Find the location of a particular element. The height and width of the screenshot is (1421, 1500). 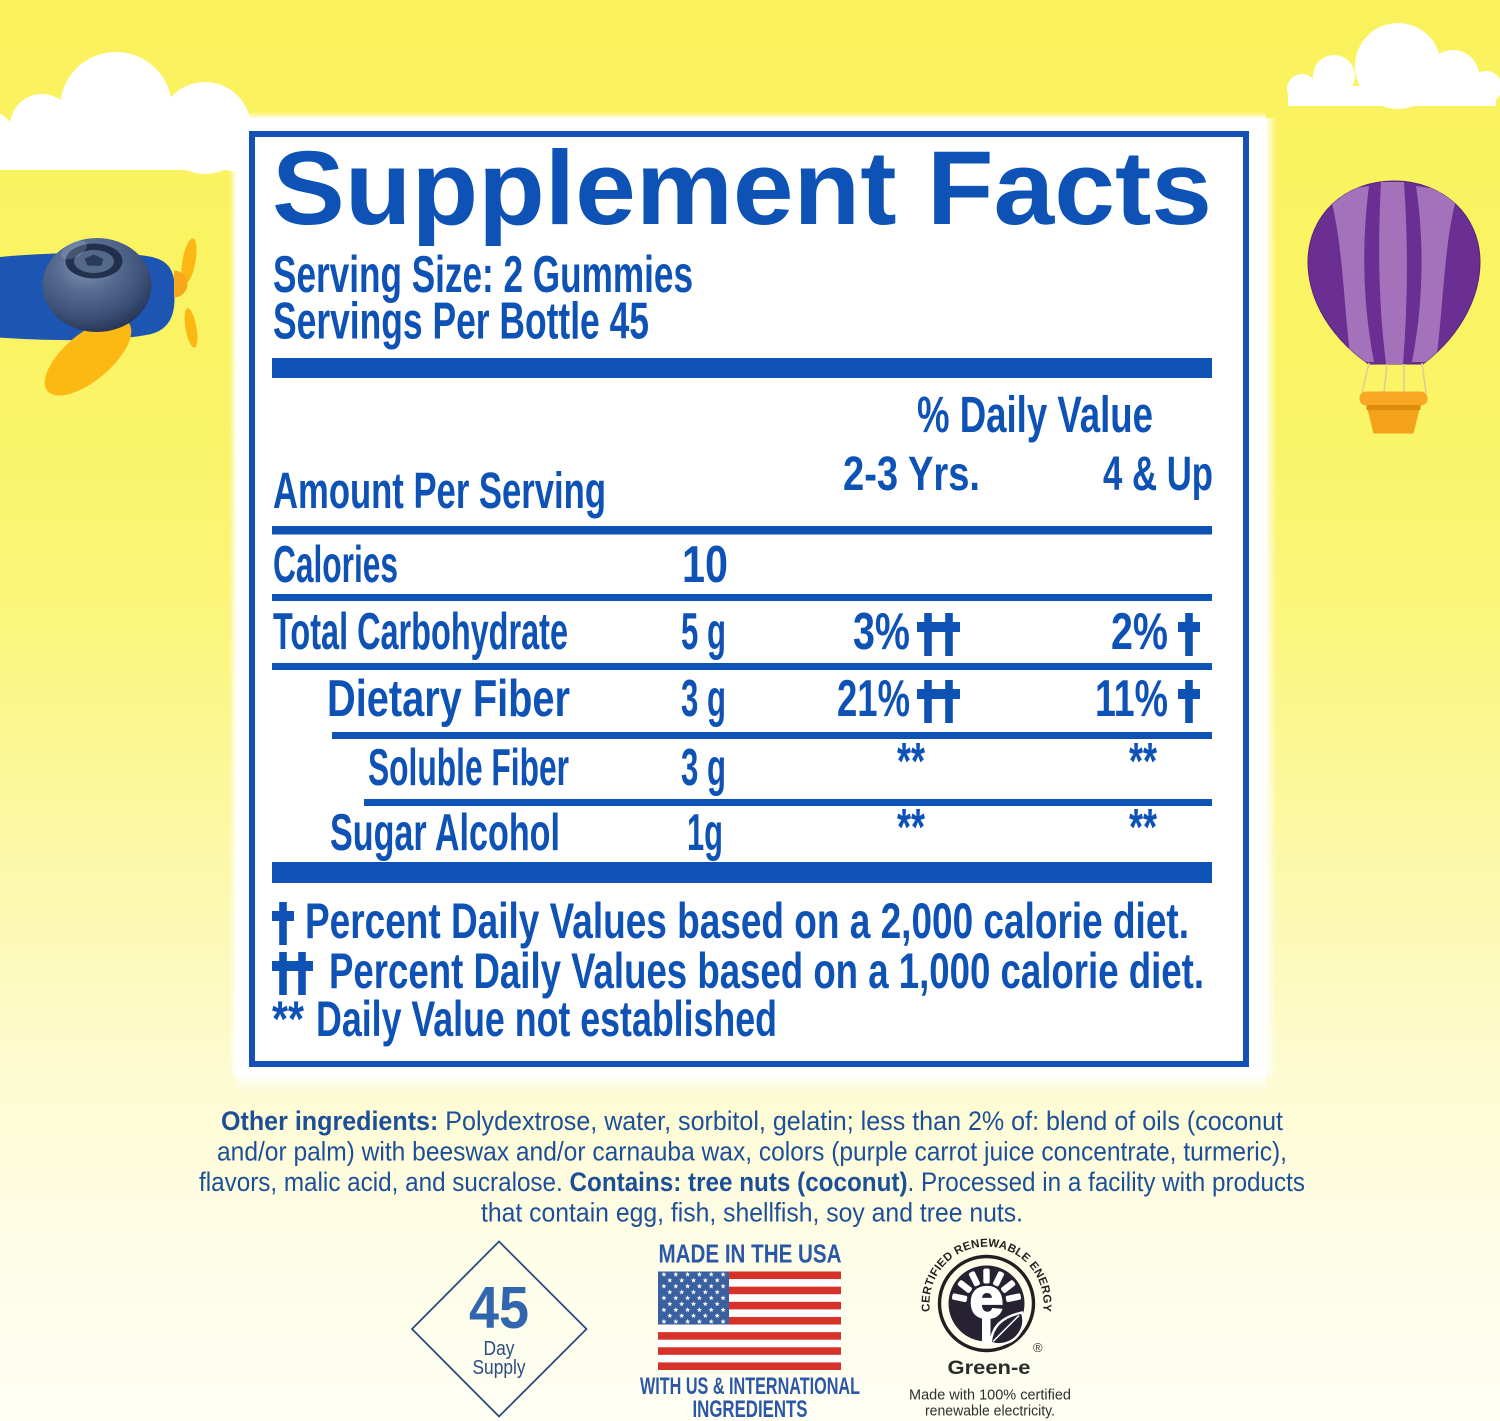

svg-text: Servings Per Bottle 45 is located at coordinates (461, 321).